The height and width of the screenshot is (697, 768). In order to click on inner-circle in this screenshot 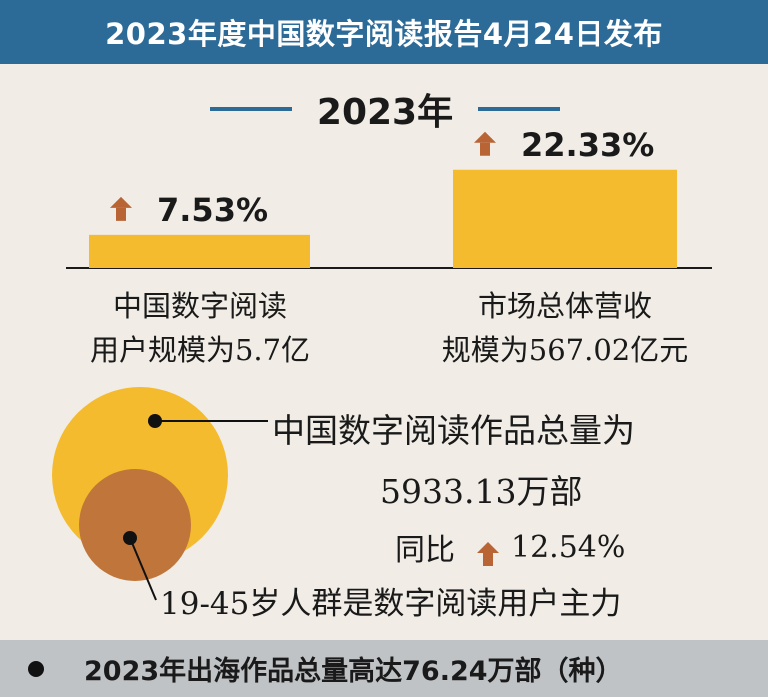, I will do `click(135, 525)`.